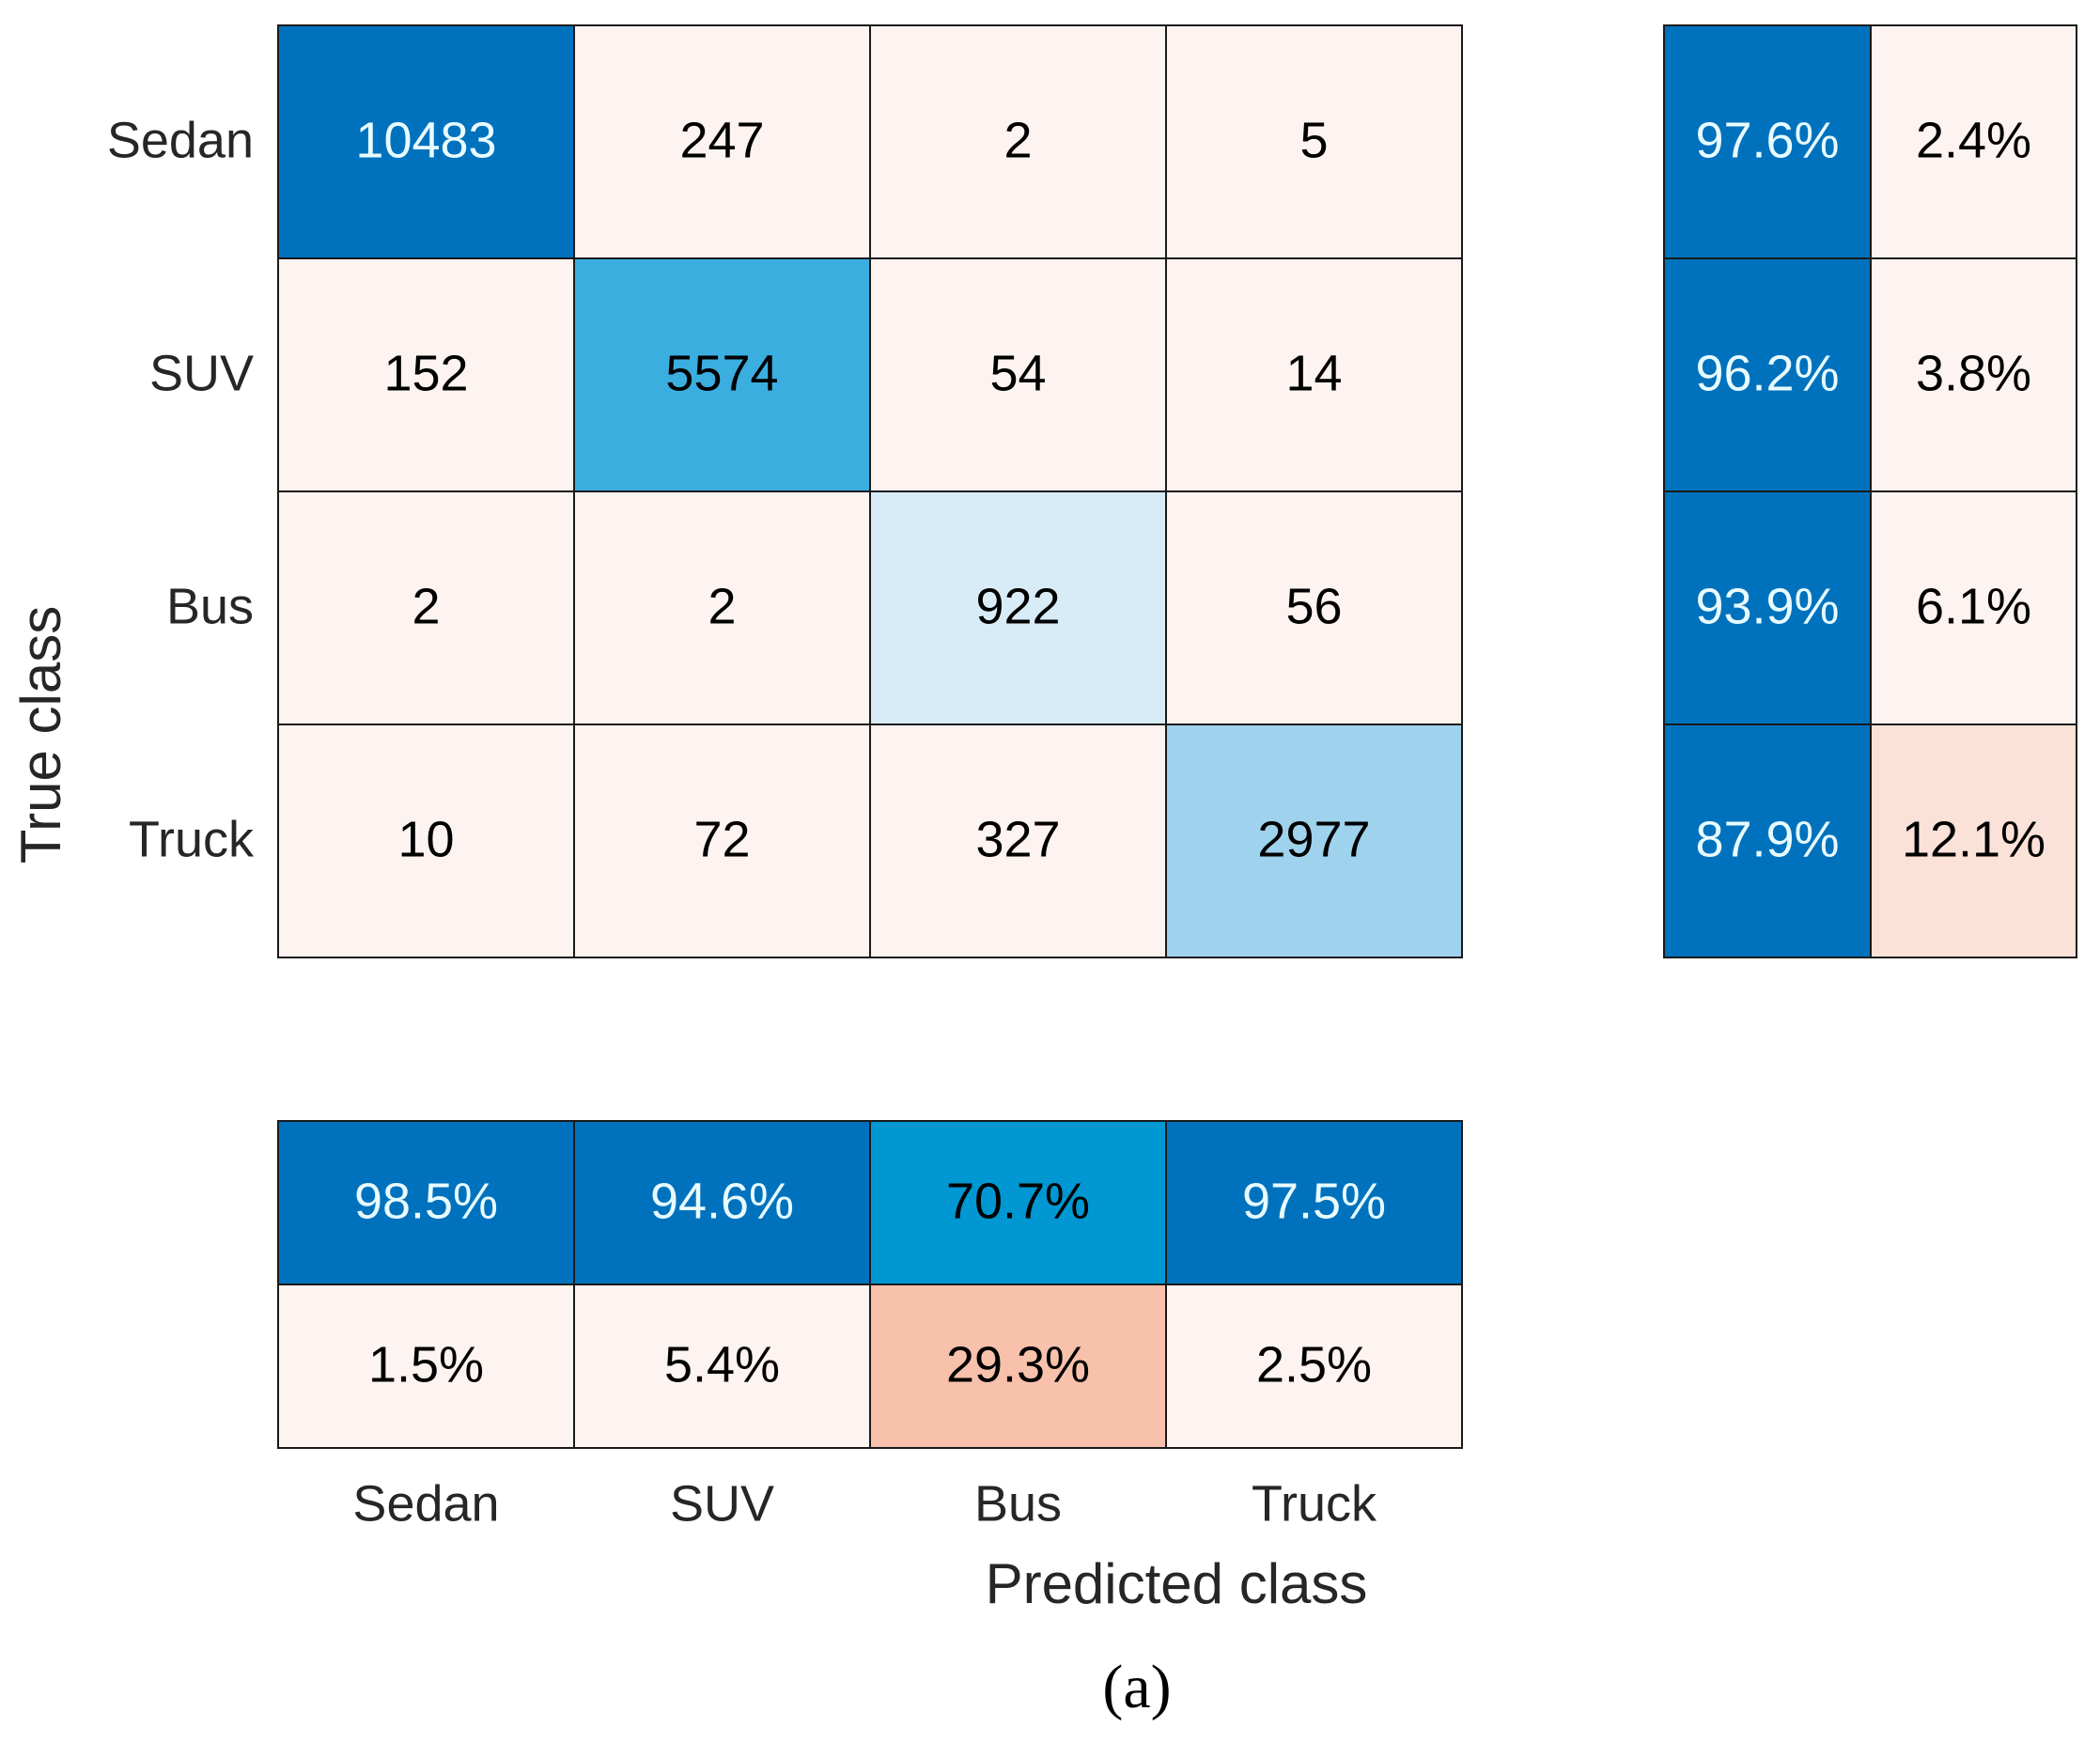  I want to click on matrix-cell-value: 152, so click(425, 373).